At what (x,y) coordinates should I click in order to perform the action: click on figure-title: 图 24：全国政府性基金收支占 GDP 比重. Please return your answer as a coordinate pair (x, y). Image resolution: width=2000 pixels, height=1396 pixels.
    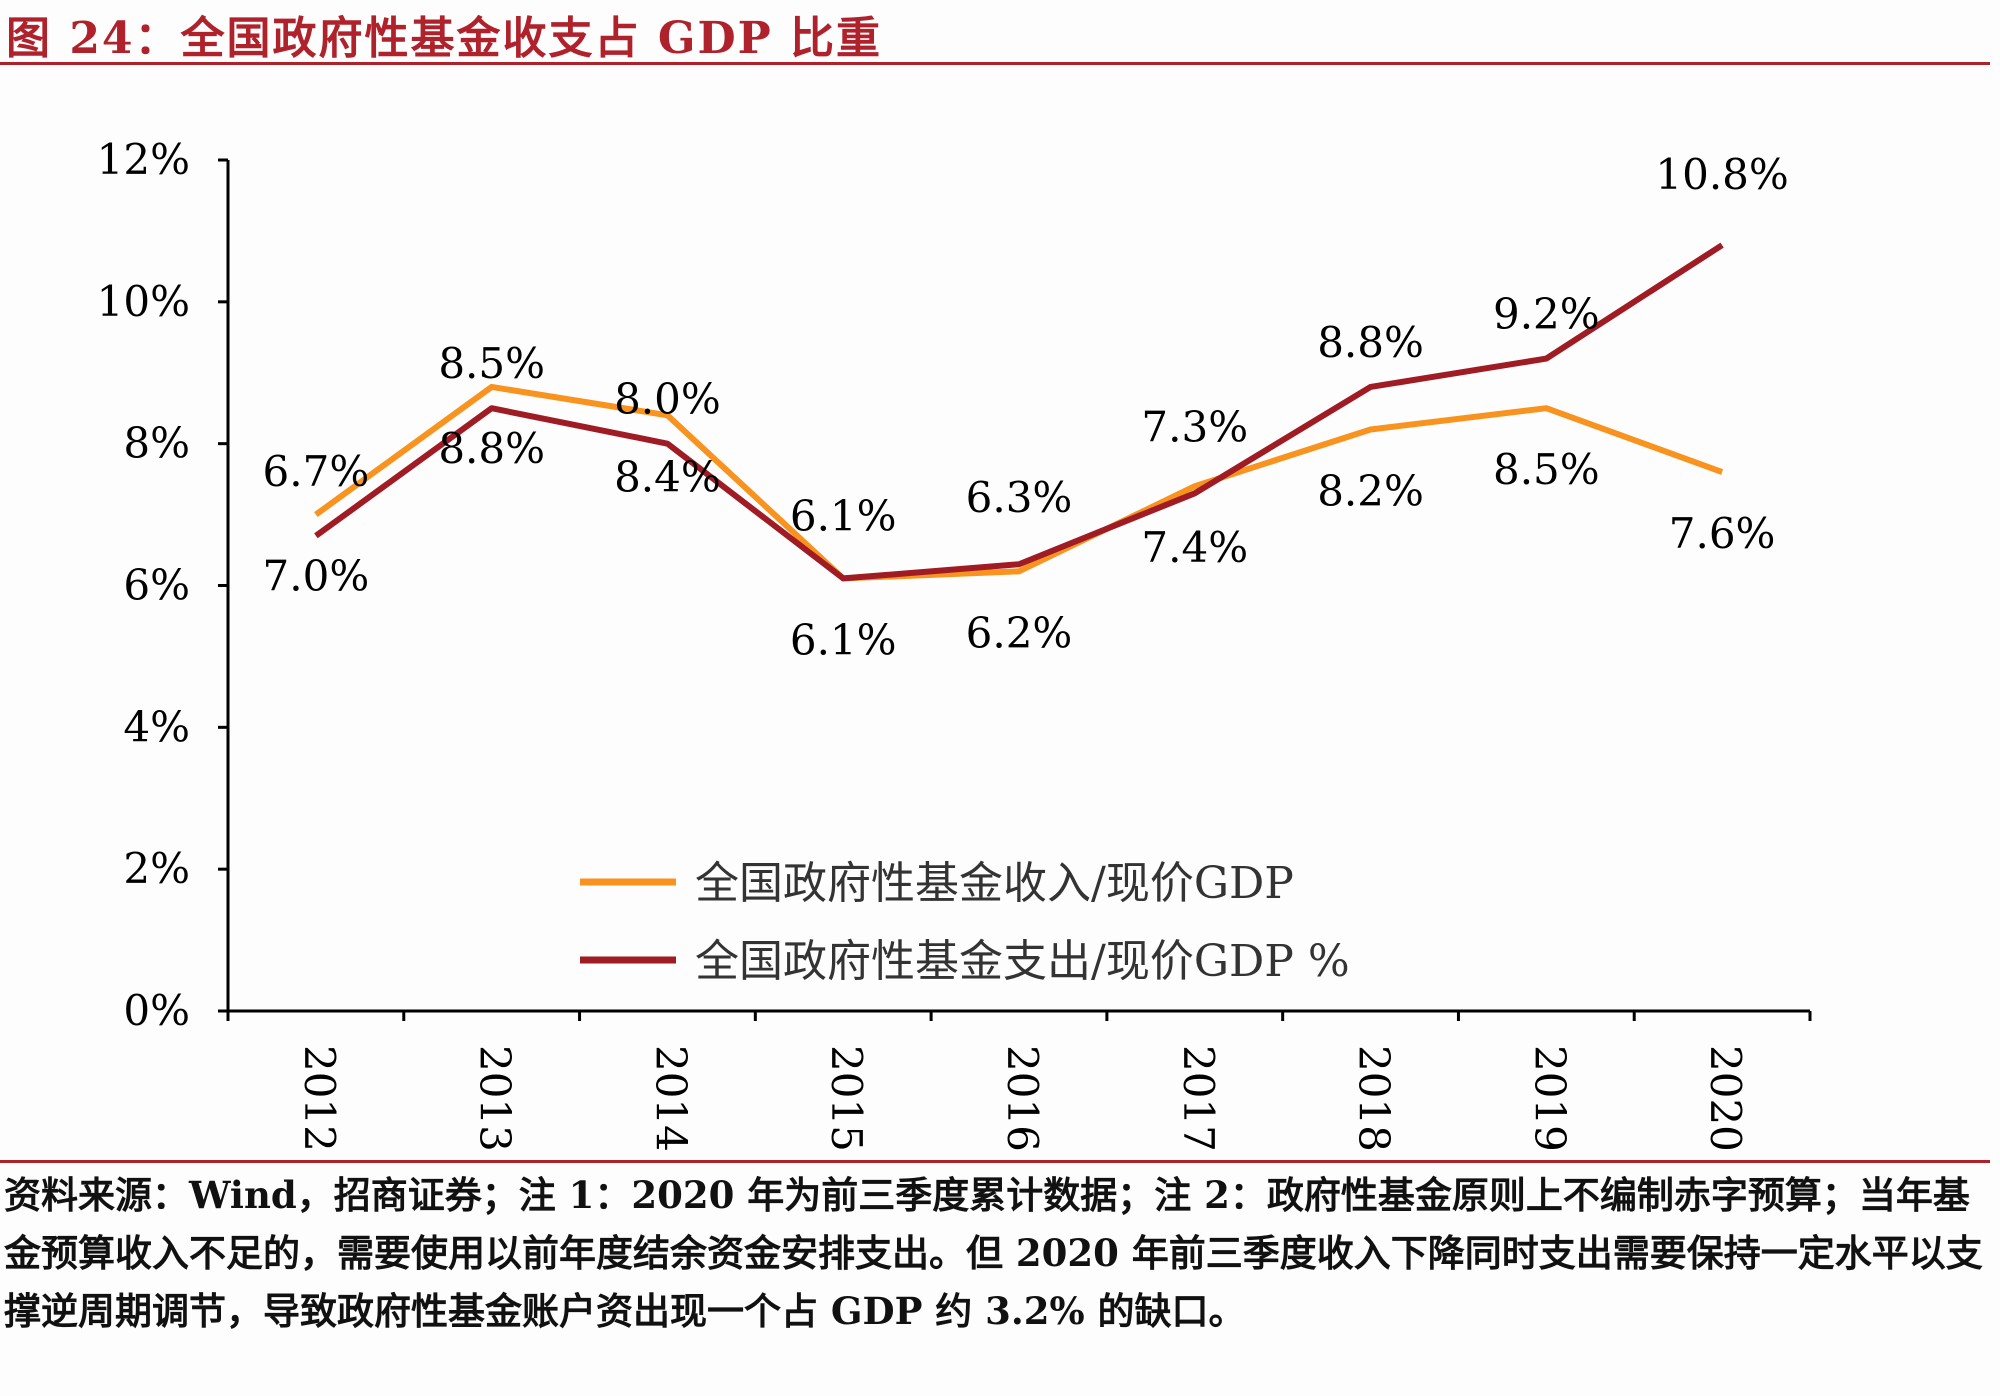
    Looking at the image, I should click on (444, 38).